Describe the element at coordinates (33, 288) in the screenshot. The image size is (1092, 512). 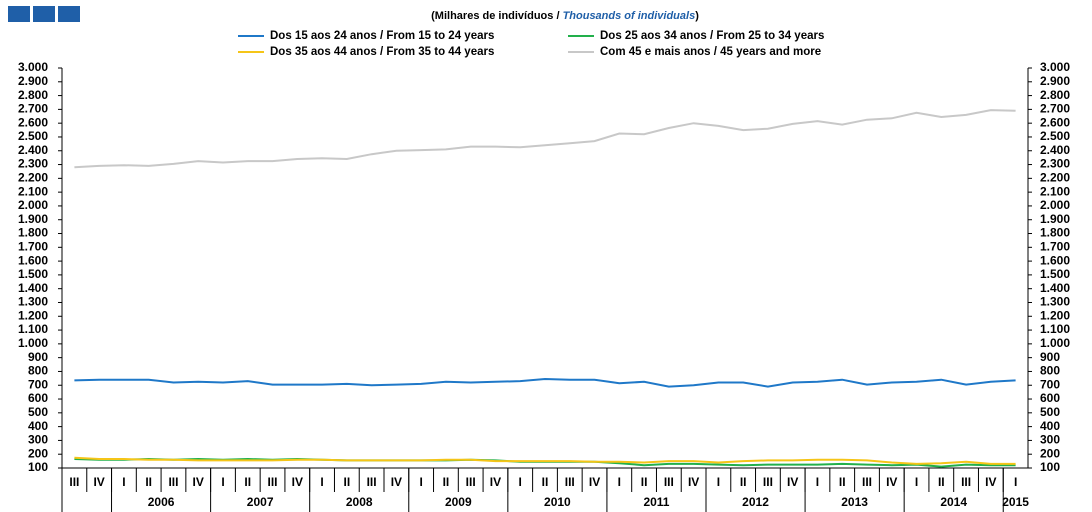
I see `y-tick-label: 1.400` at that location.